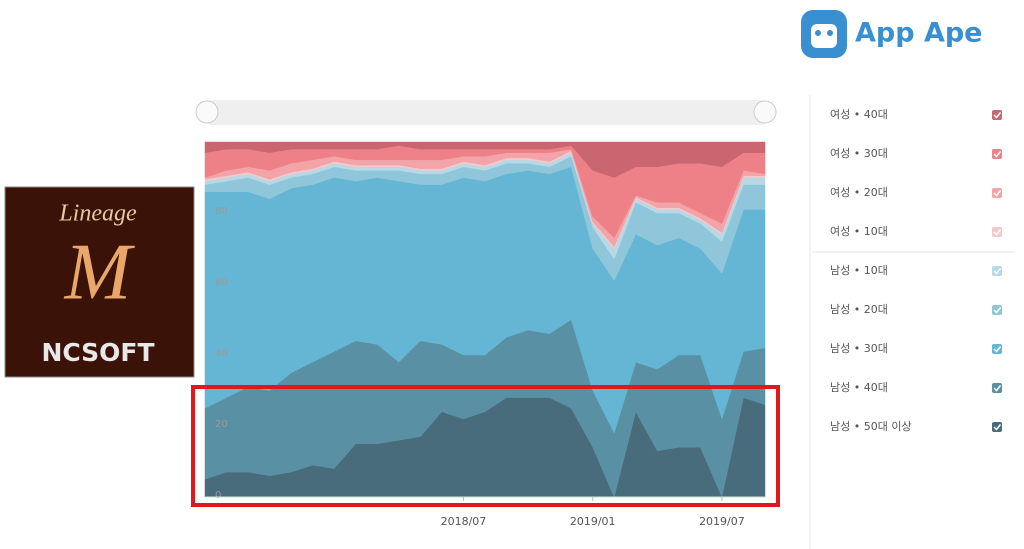 The width and height of the screenshot is (1024, 549). Describe the element at coordinates (221, 424) in the screenshot. I see `y-tick-label: 20` at that location.